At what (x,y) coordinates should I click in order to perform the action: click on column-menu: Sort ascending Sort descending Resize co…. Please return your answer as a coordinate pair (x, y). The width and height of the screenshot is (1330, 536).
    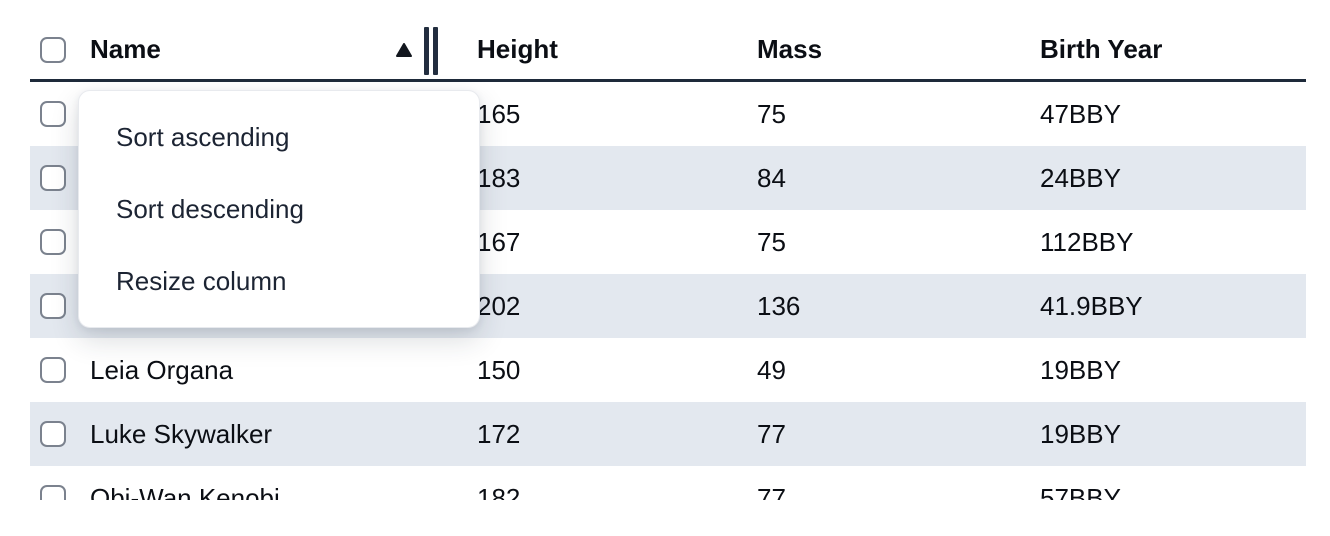
    Looking at the image, I should click on (279, 209).